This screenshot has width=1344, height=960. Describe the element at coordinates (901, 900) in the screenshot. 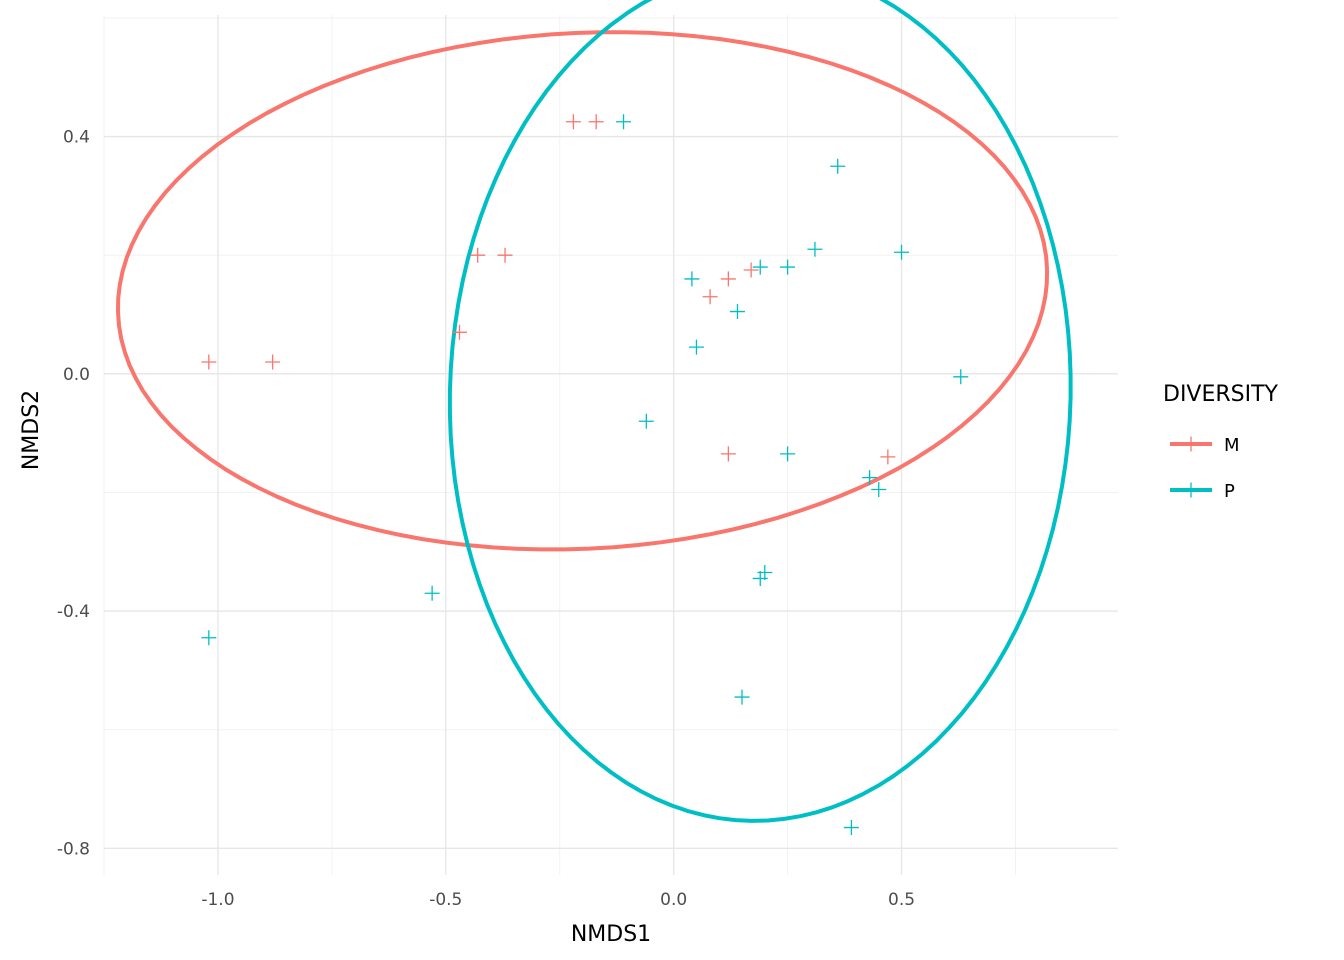

I see `x-tick-label: 0.5` at that location.